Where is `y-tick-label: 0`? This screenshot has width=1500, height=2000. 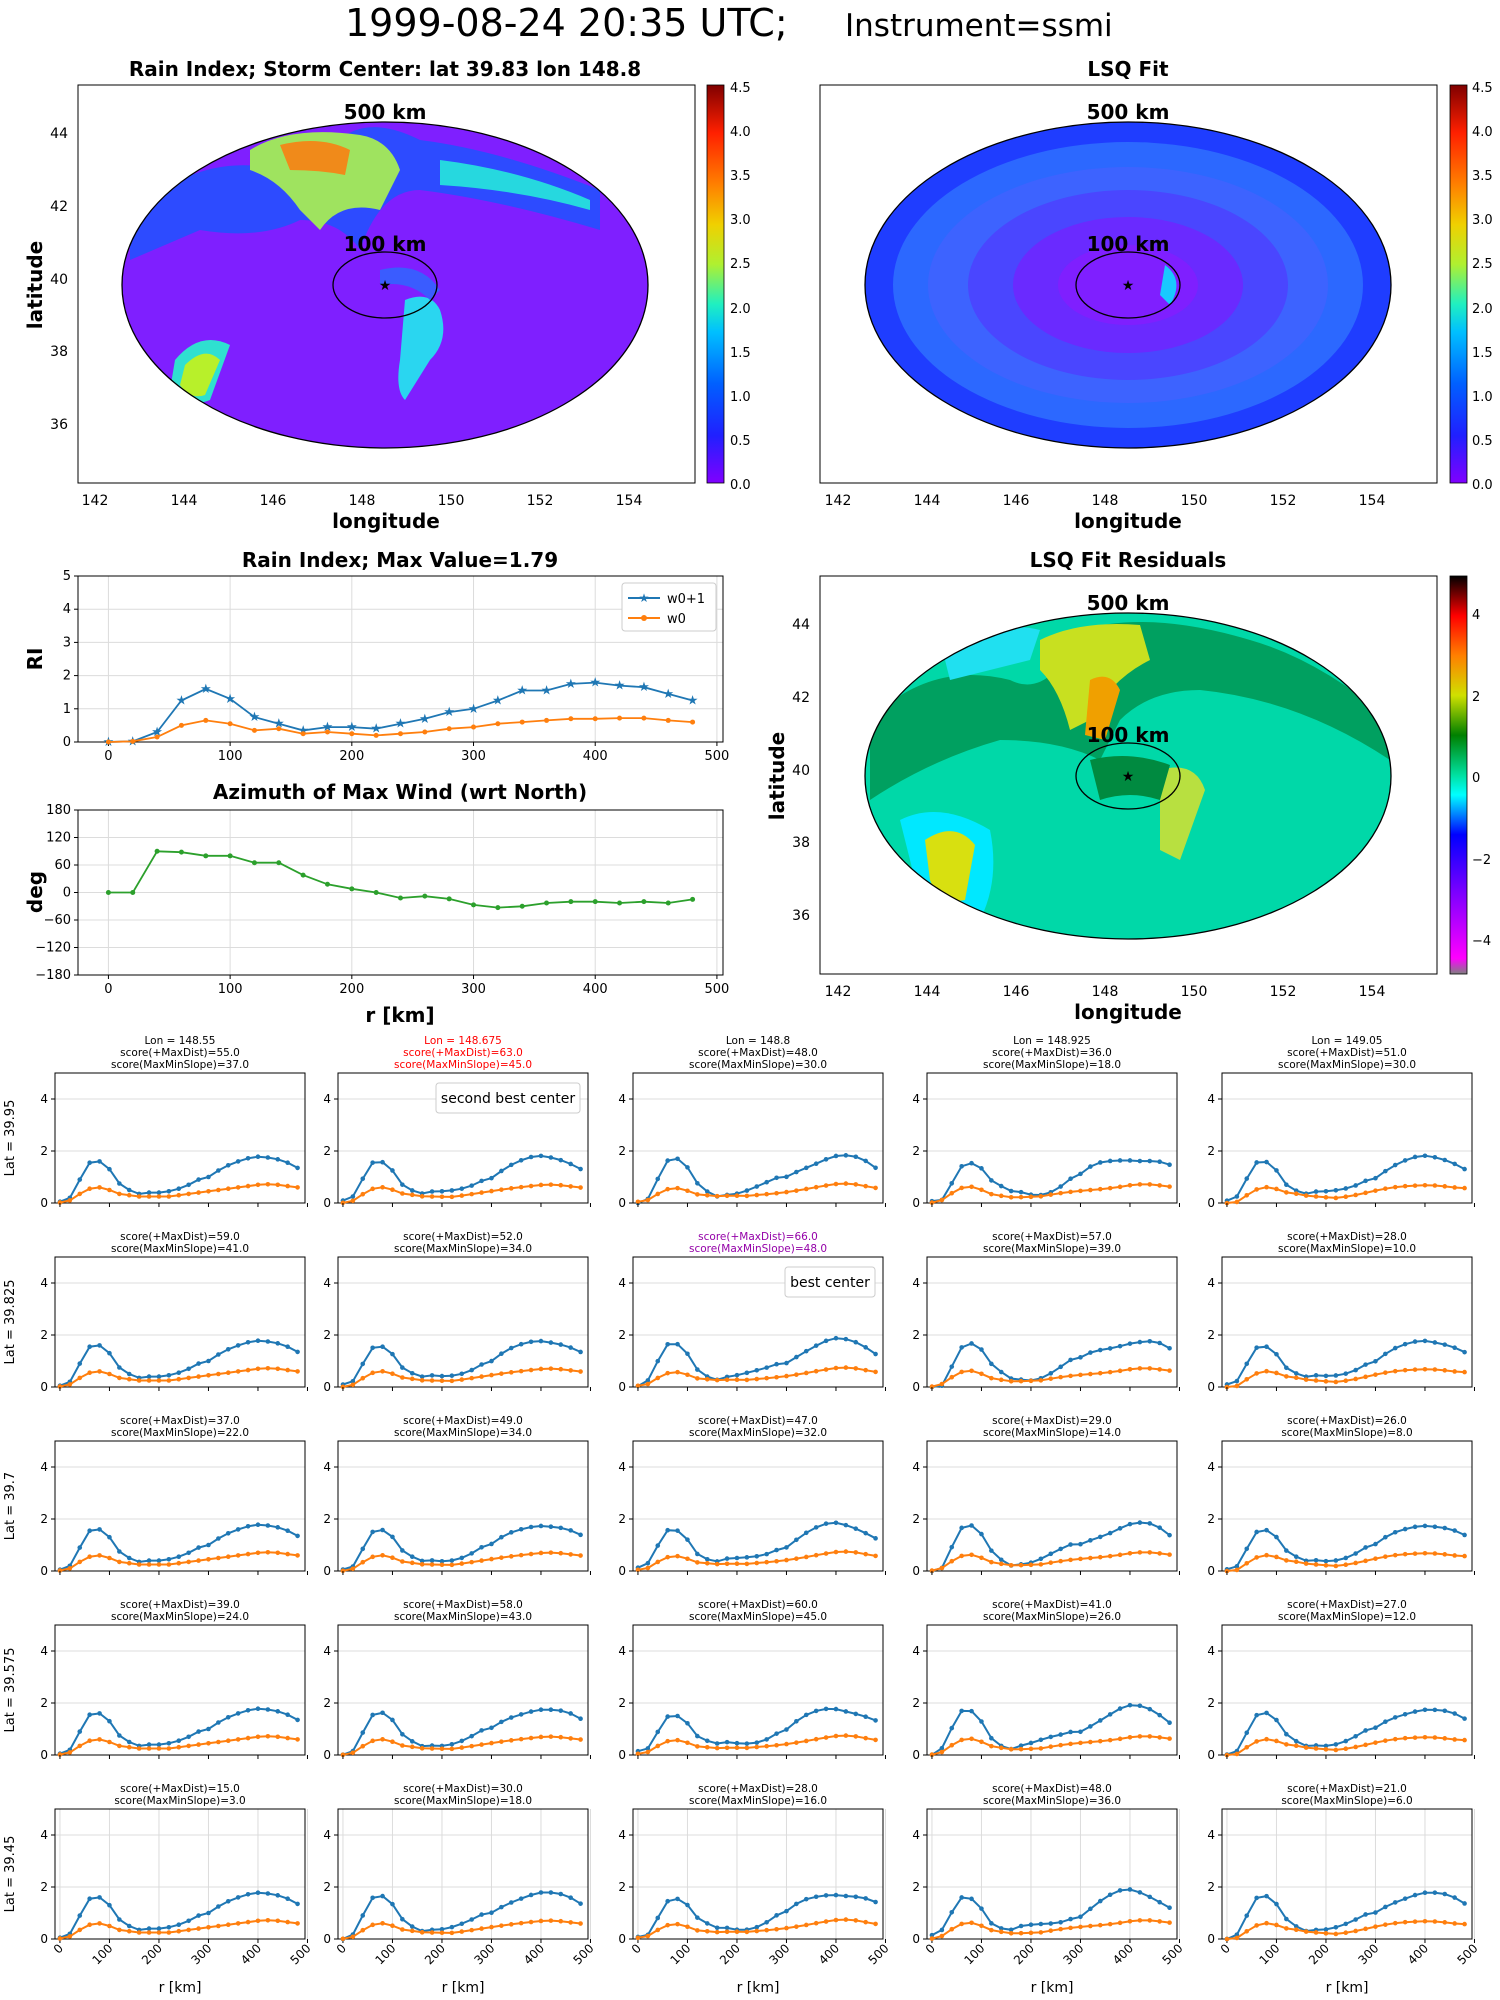 y-tick-label: 0 is located at coordinates (622, 1387).